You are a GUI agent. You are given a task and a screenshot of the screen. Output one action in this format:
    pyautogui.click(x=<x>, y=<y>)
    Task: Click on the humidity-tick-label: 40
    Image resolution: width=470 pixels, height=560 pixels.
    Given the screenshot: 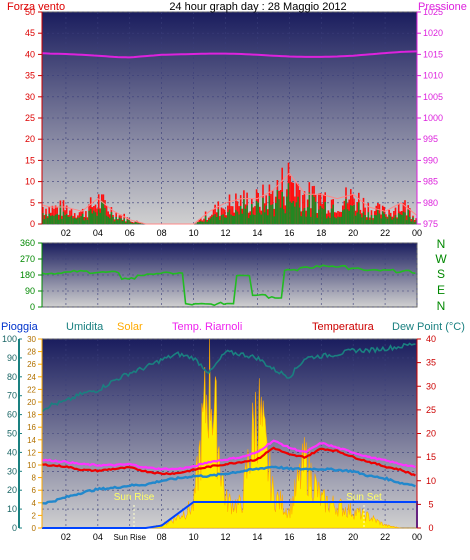 What is the action you would take?
    pyautogui.click(x=12, y=452)
    